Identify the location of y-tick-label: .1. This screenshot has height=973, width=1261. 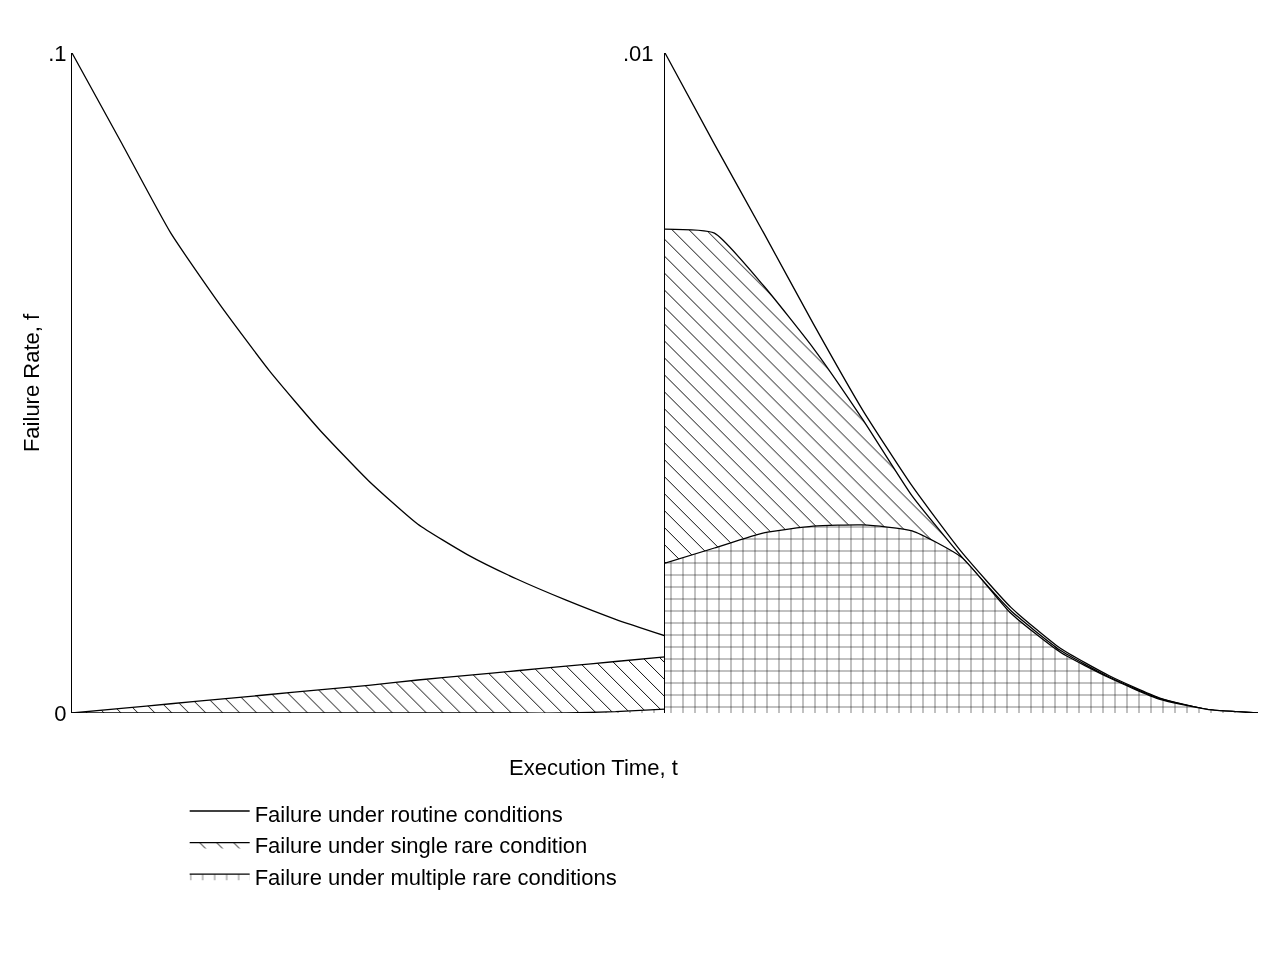
(57, 53).